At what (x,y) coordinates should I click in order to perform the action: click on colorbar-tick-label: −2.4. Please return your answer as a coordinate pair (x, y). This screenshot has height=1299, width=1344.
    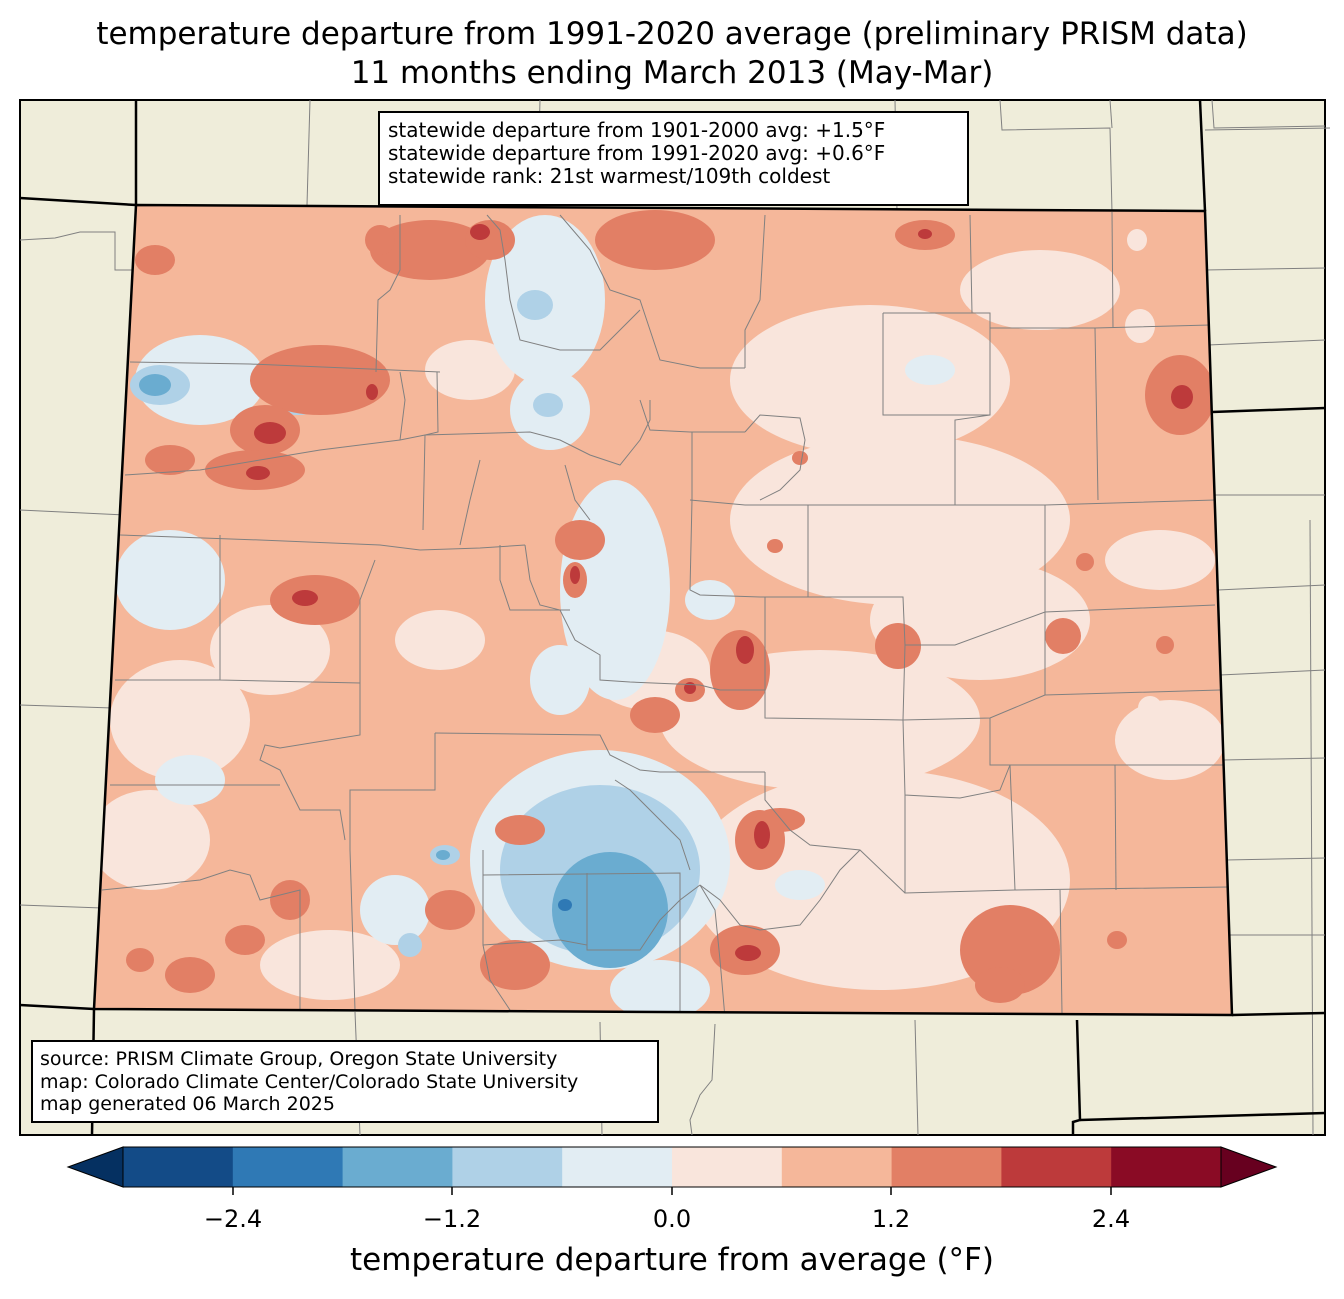
    Looking at the image, I should click on (233, 1219).